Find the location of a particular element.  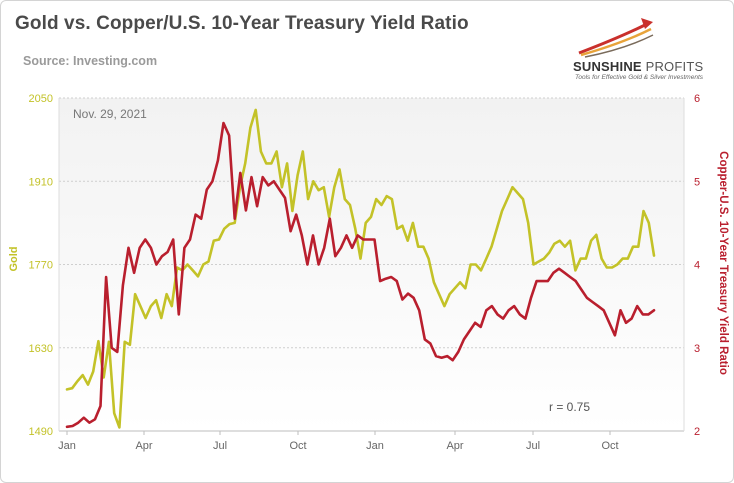

logo-name: SUNSHINE PROFITS is located at coordinates (638, 66).